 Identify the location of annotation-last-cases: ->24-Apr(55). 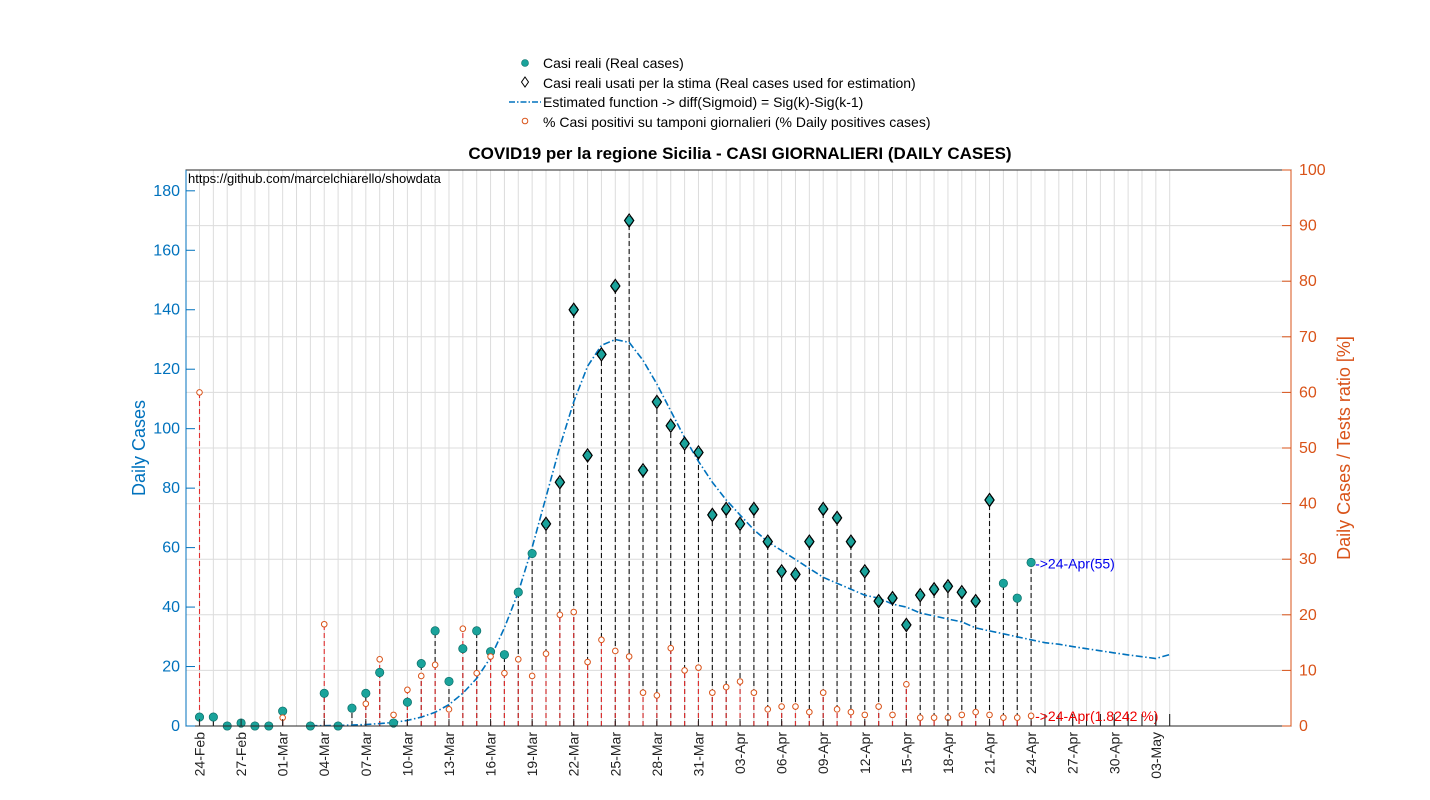
(1075, 563).